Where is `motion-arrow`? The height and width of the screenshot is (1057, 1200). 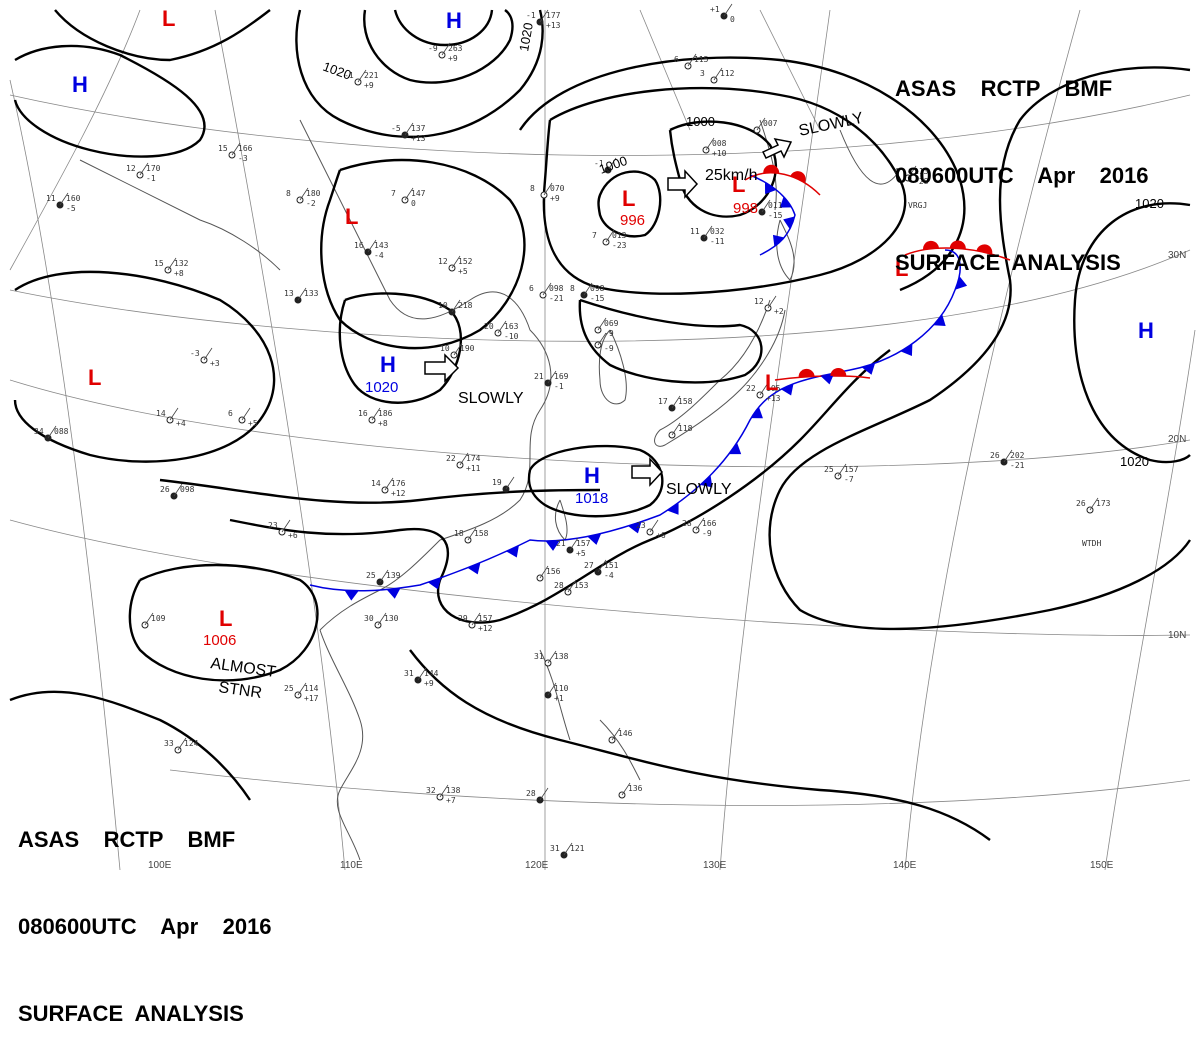 motion-arrow is located at coordinates (442, 368).